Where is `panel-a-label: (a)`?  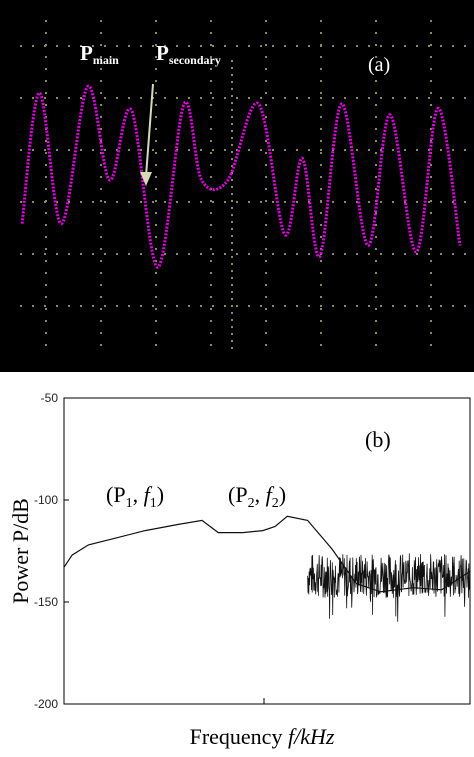
panel-a-label: (a) is located at coordinates (379, 65).